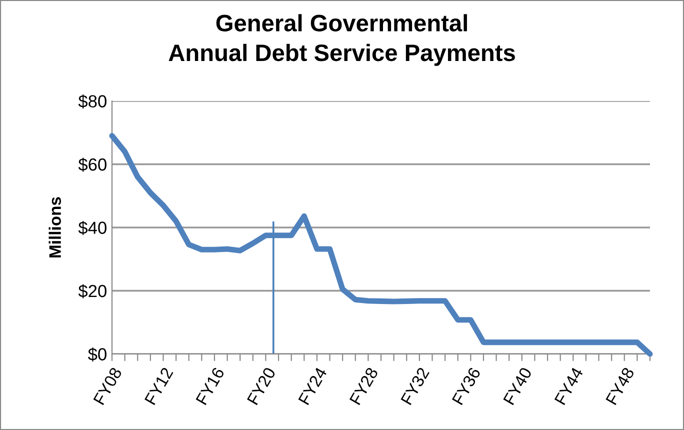  Describe the element at coordinates (341, 40) in the screenshot. I see `chart-title: General Governmental Annual Debt Service Payments` at that location.